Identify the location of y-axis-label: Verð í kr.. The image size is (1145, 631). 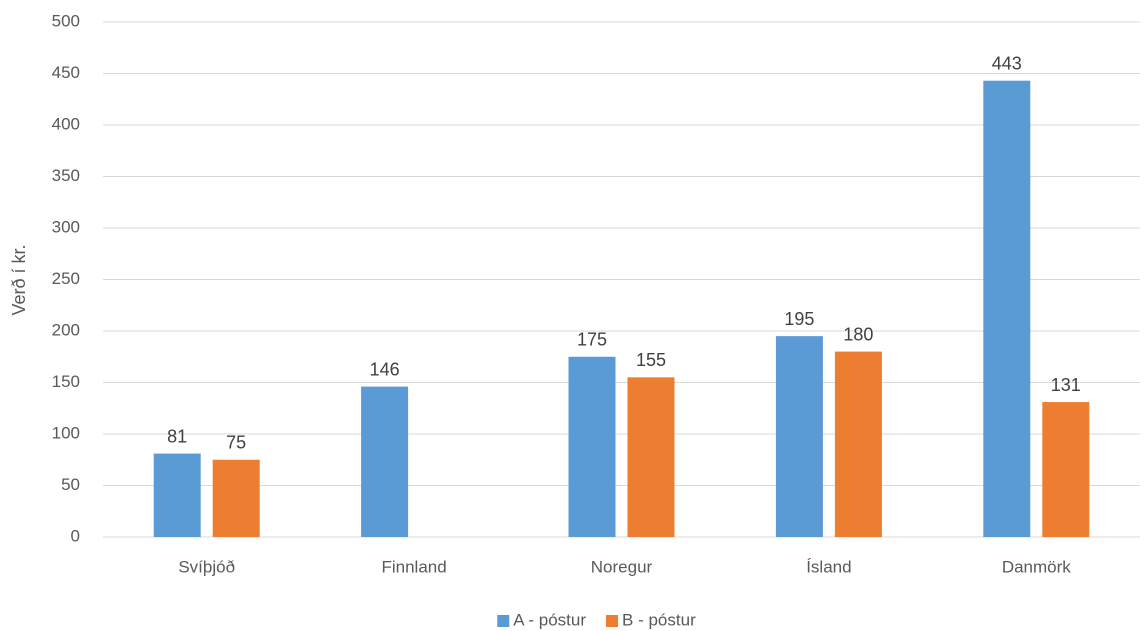
(19, 279).